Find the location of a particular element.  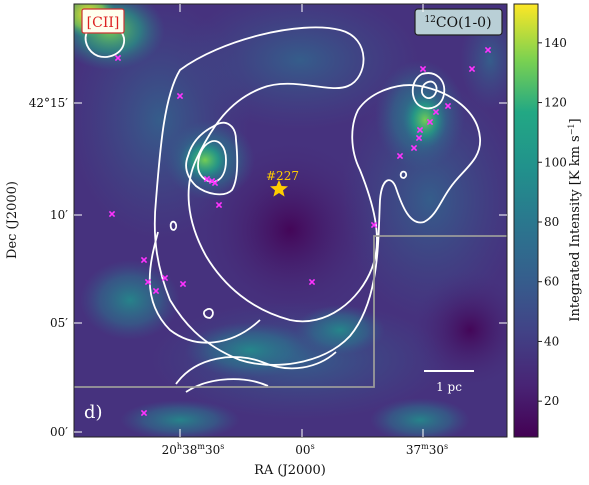

tag-co-text: CO(1-0) is located at coordinates (464, 23).